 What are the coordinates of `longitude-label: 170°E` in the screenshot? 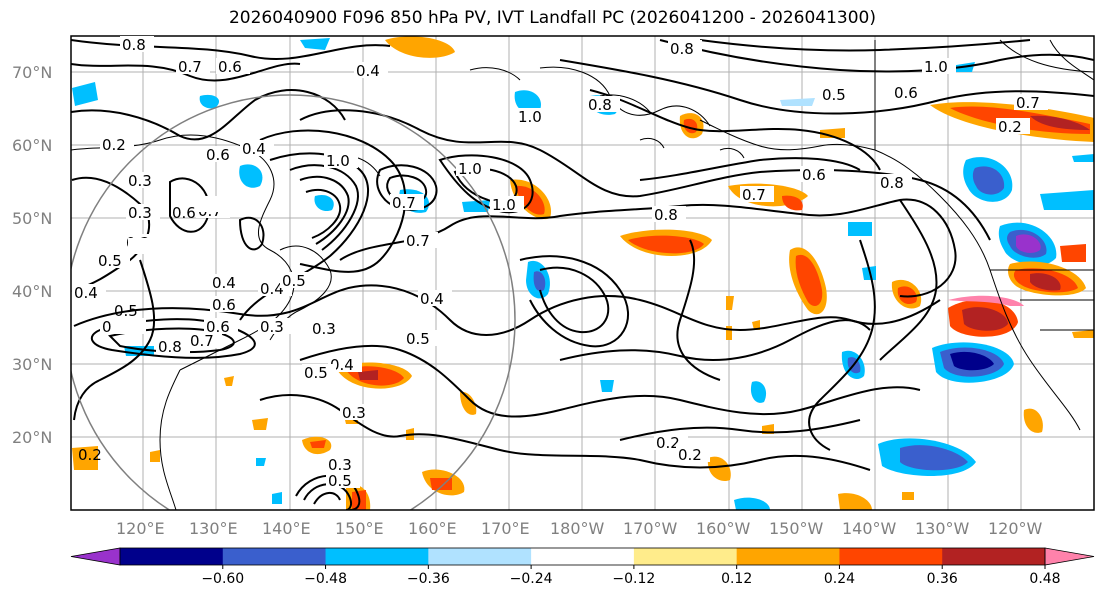 It's located at (505, 528).